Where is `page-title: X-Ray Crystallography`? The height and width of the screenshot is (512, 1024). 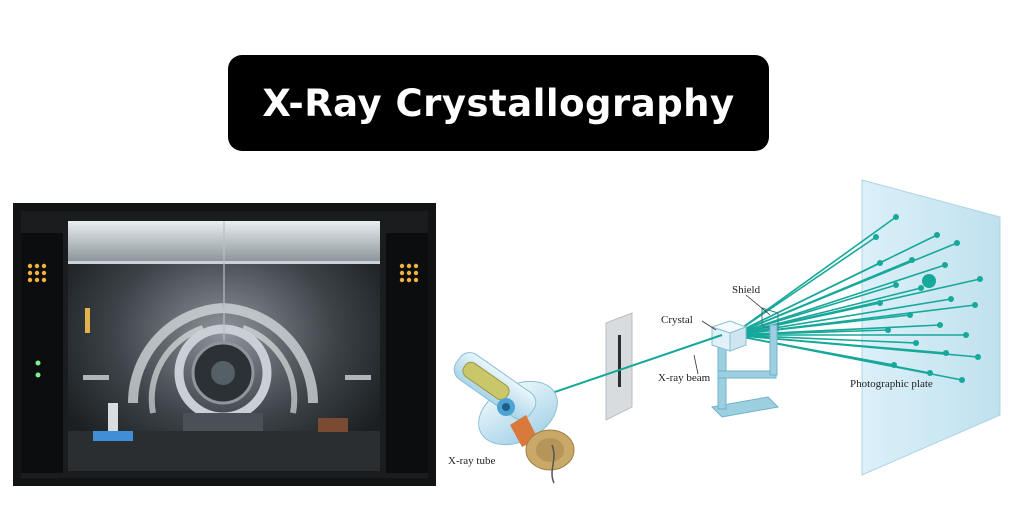
page-title: X-Ray Crystallography is located at coordinates (498, 103).